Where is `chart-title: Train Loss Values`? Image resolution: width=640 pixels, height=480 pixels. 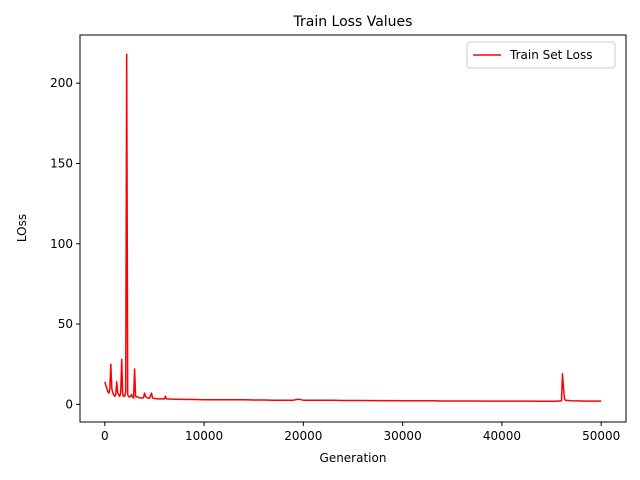 chart-title: Train Loss Values is located at coordinates (353, 22).